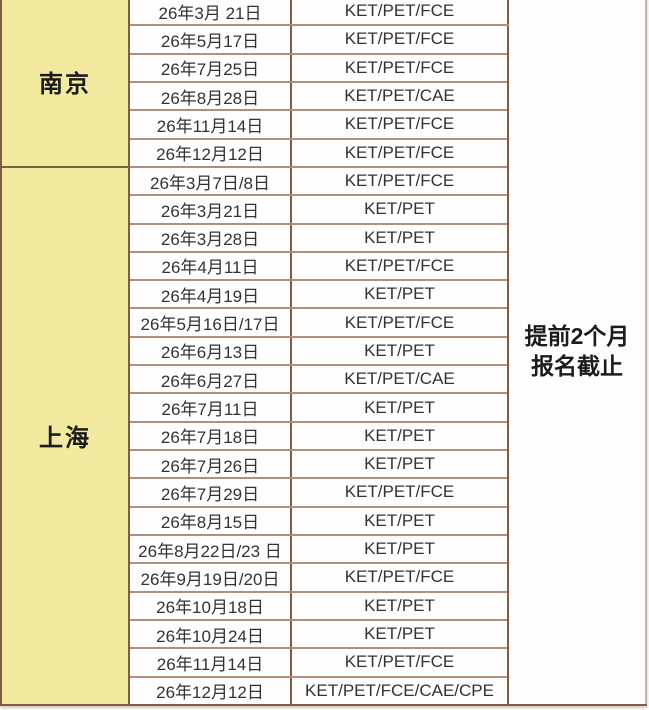 The height and width of the screenshot is (710, 649). Describe the element at coordinates (210, 605) in the screenshot. I see `exam-date-cell: 26年10月18日` at that location.